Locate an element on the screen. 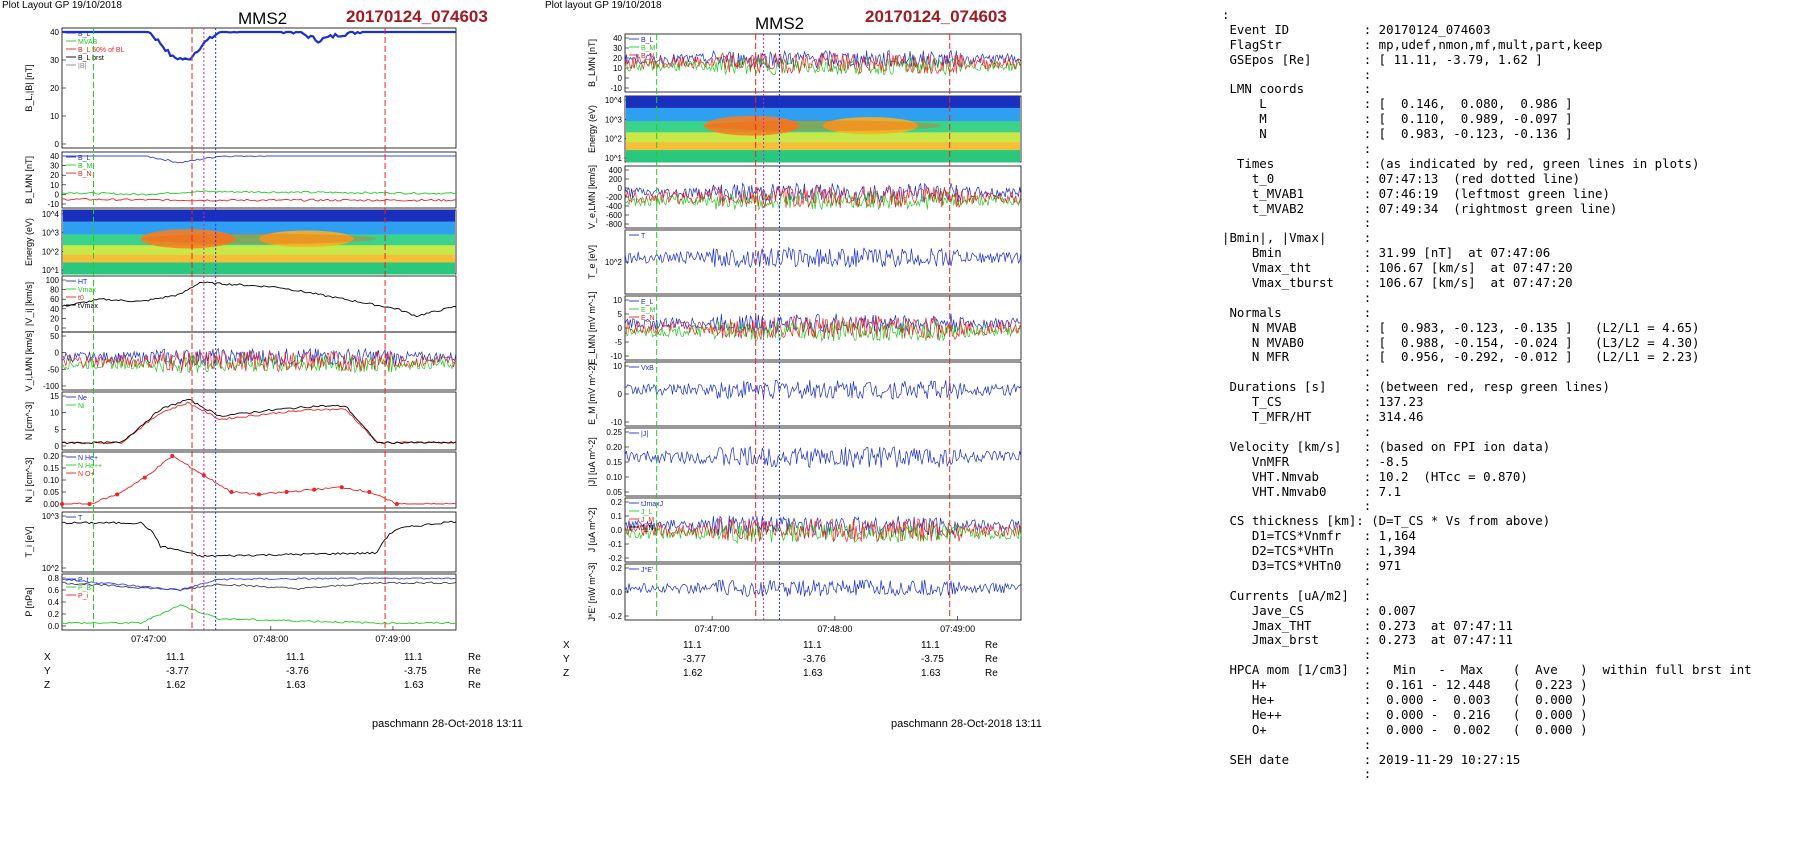 The height and width of the screenshot is (841, 1804). legend-label: Vmax is located at coordinates (87, 290).